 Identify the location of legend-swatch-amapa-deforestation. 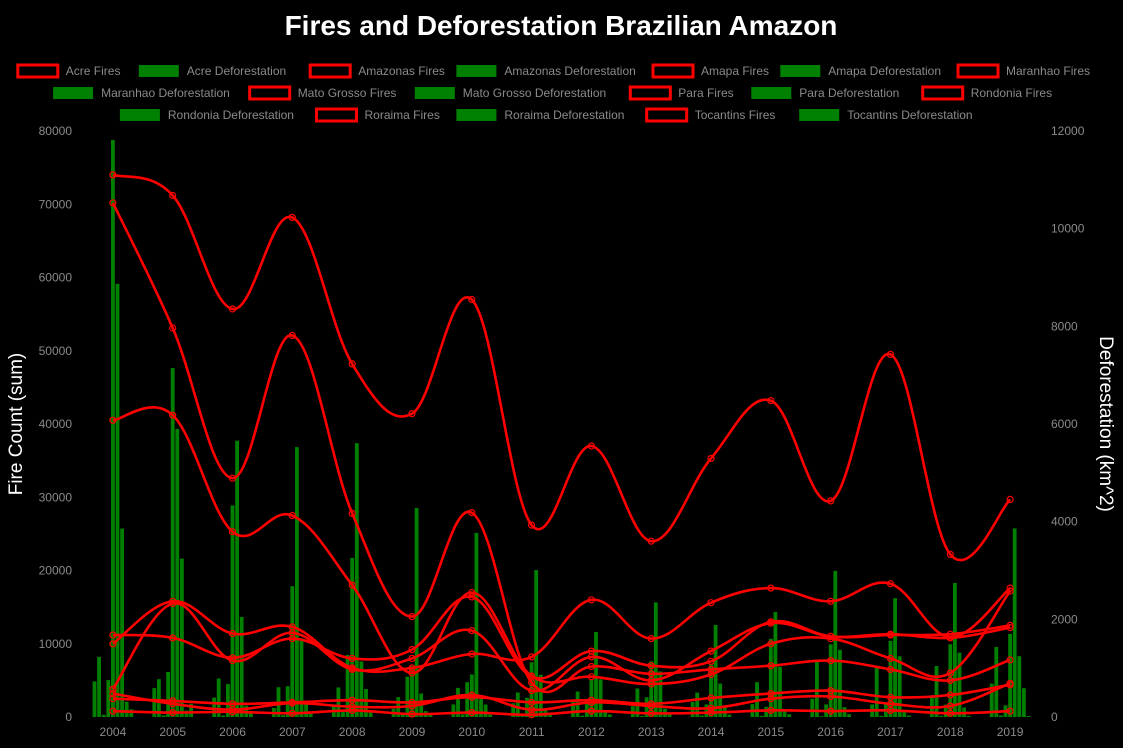
(800, 71).